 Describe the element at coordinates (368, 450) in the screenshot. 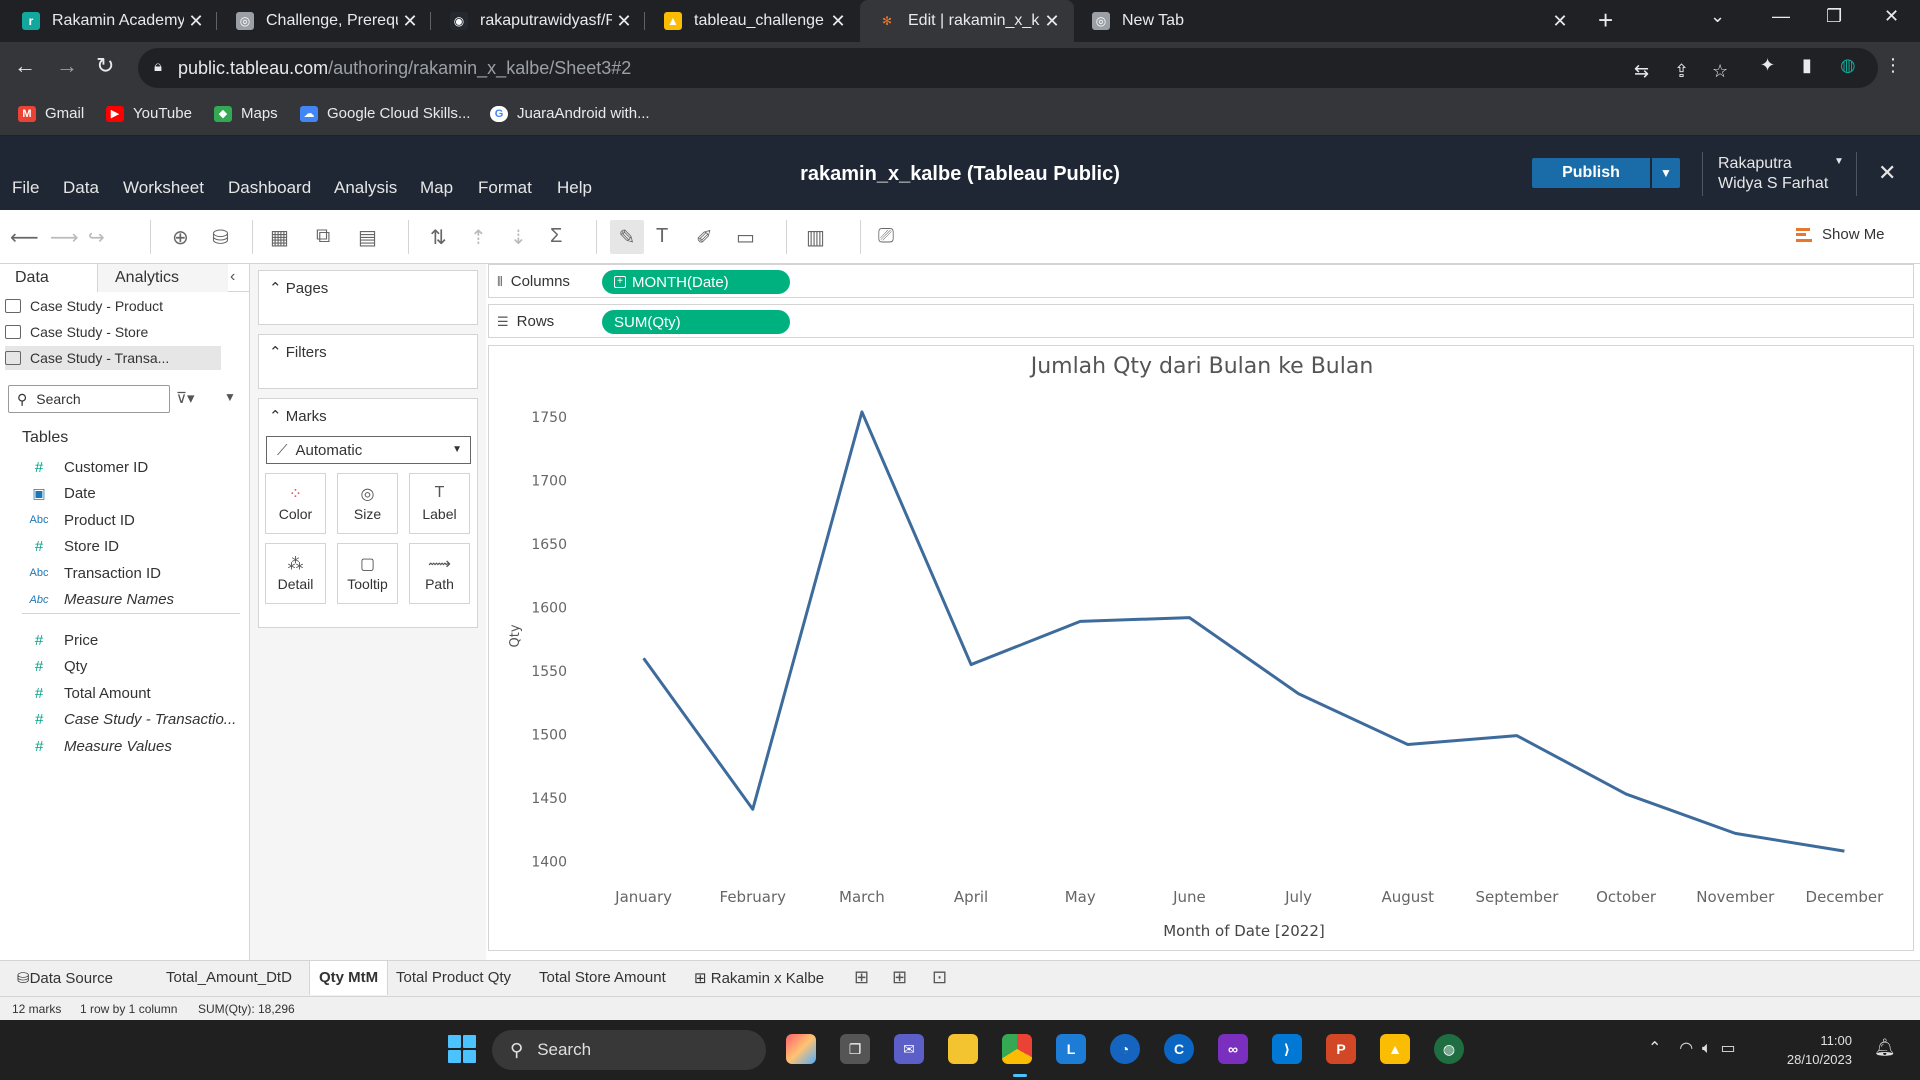

I see `mark-type-select: ⟋ Automatic ▼` at that location.